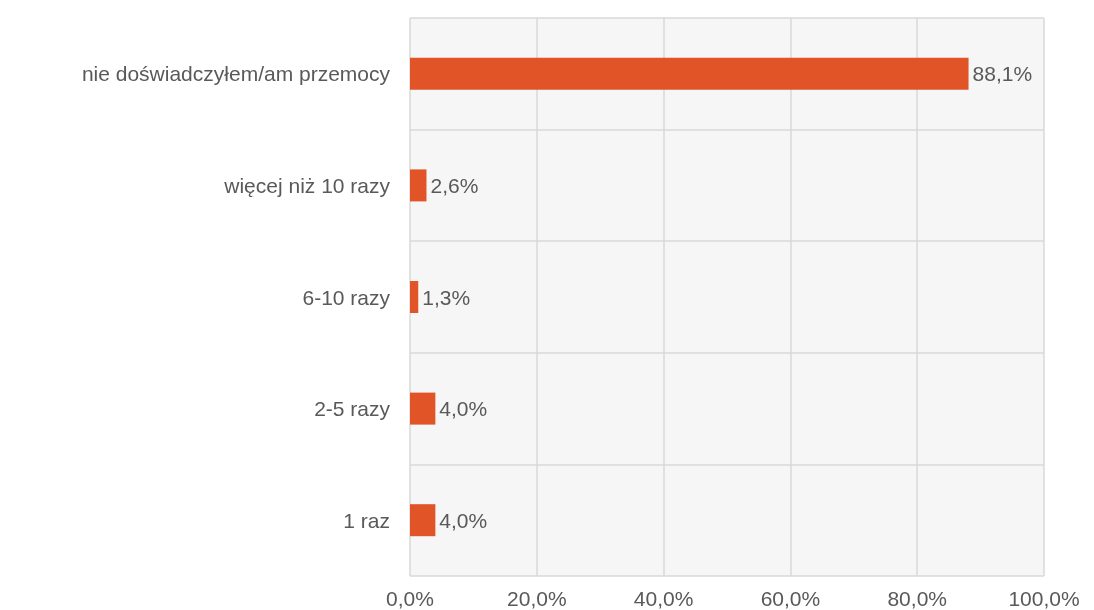  What do you see at coordinates (236, 74) in the screenshot?
I see `y-tick-label: nie doświadczyłem/am przemocy` at bounding box center [236, 74].